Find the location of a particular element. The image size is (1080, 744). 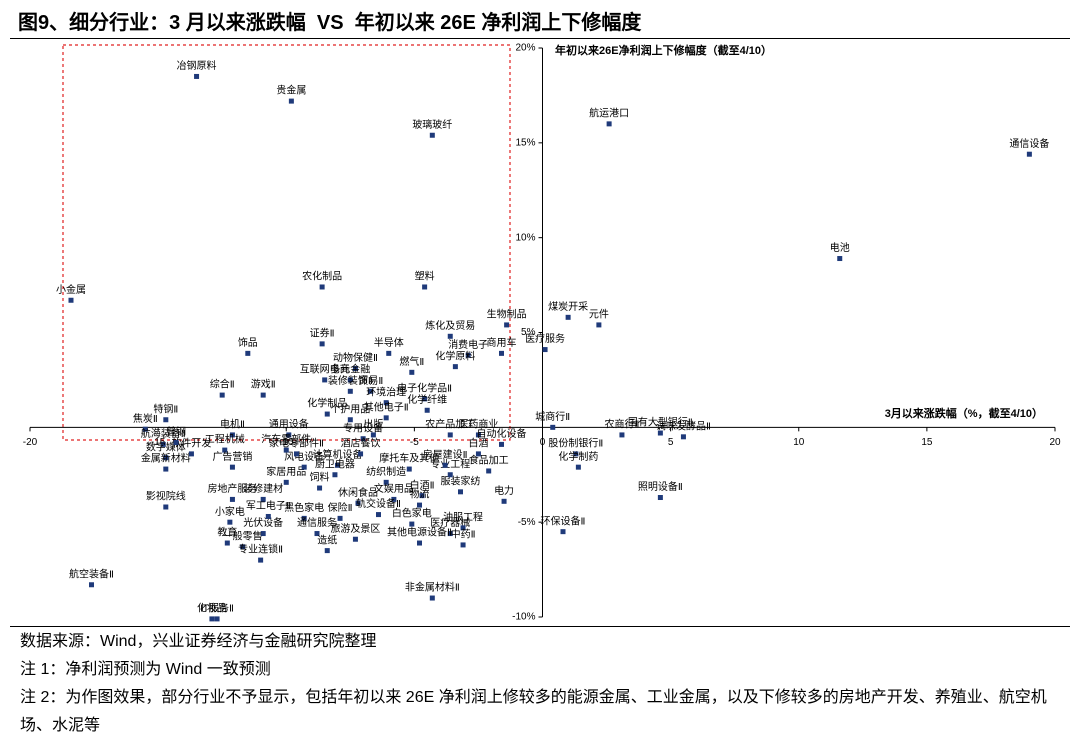

point-label: 照明设备Ⅱ is located at coordinates (660, 486).